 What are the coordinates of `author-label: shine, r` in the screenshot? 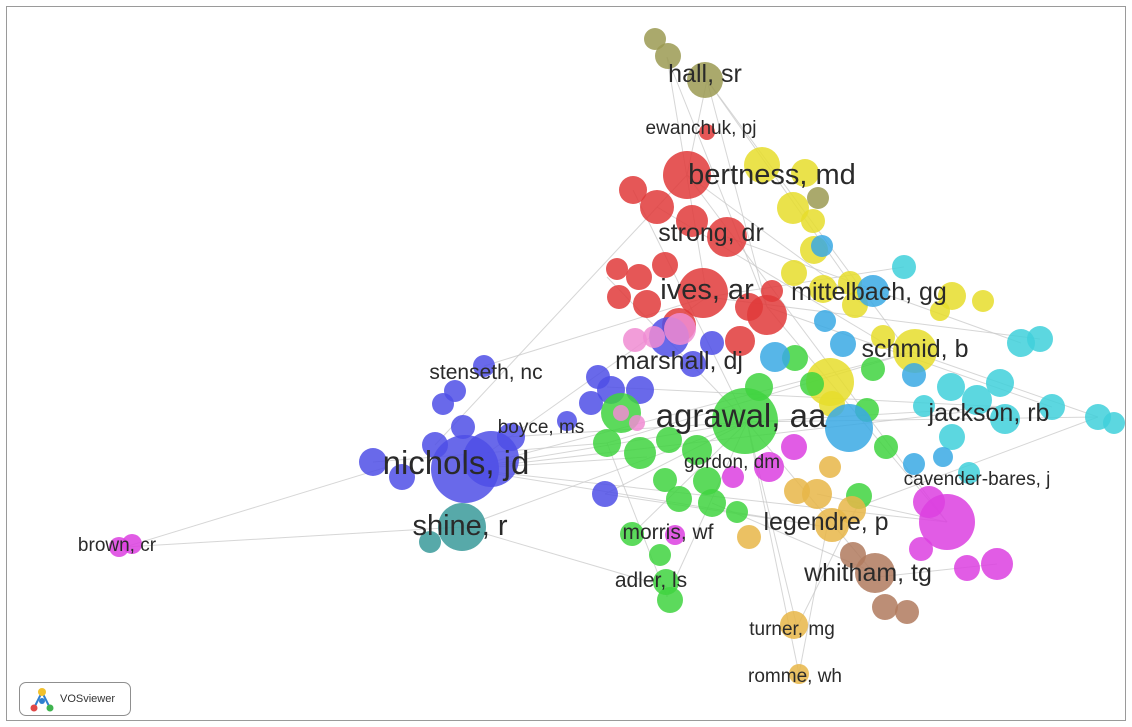 It's located at (459, 526).